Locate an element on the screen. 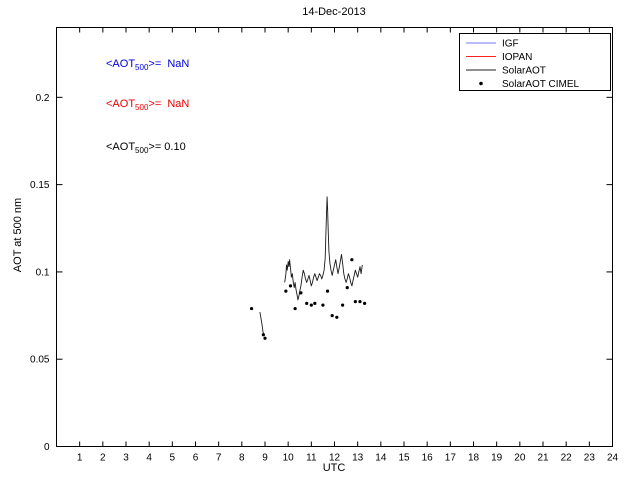  y-tick-label: 0.05 is located at coordinates (40, 360).